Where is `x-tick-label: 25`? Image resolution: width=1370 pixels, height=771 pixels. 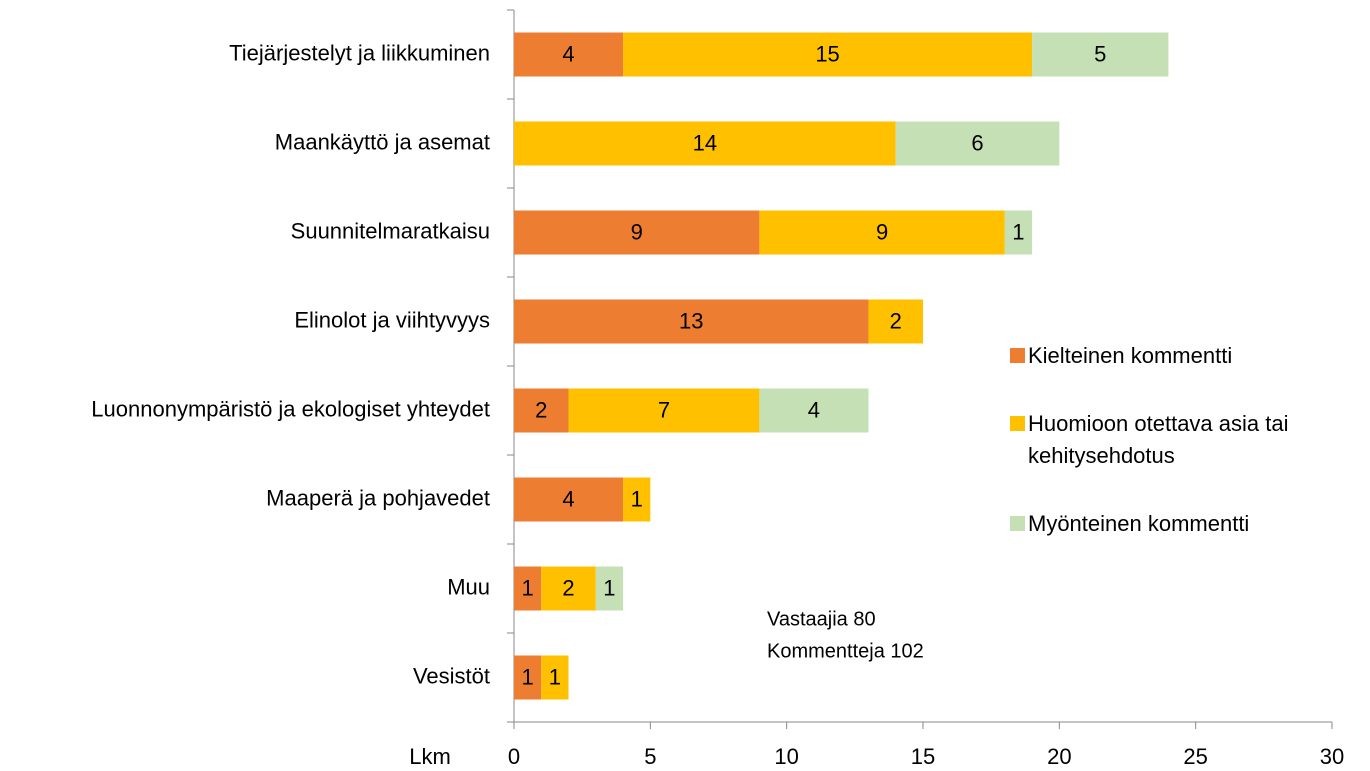
x-tick-label: 25 is located at coordinates (1195, 756).